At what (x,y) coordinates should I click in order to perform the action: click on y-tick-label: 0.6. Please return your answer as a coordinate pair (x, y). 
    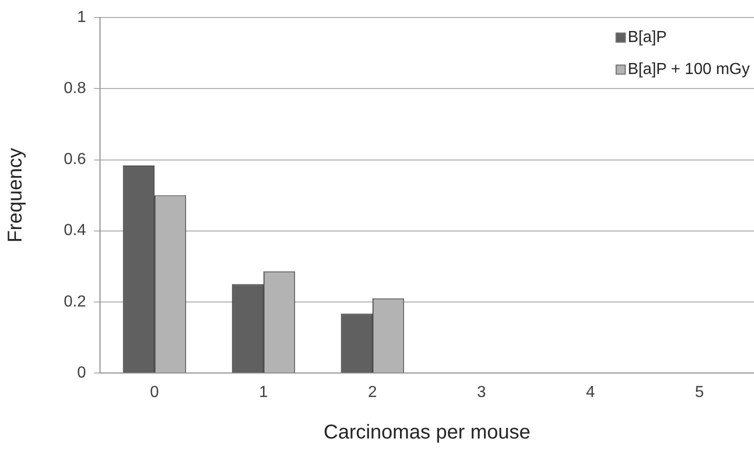
    Looking at the image, I should click on (75, 159).